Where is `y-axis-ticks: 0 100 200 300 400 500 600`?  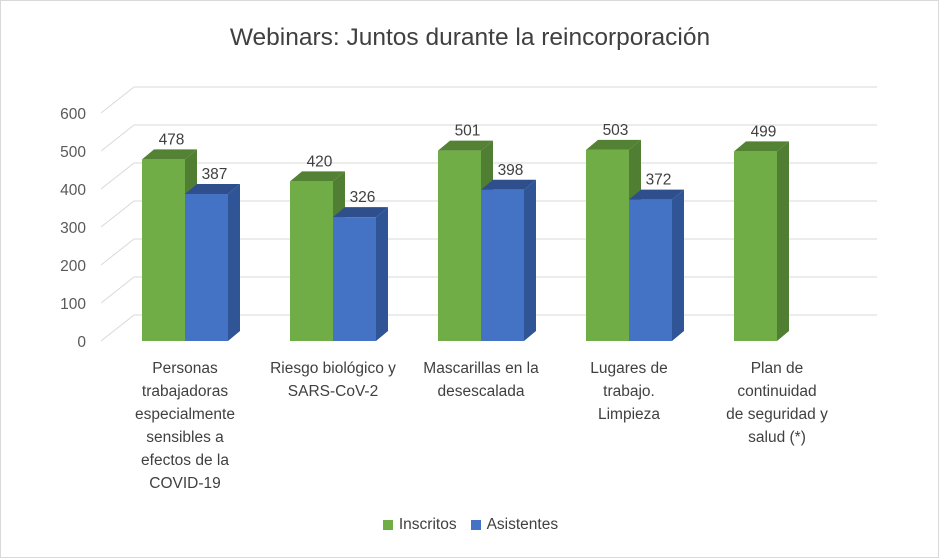 y-axis-ticks: 0 100 200 300 400 500 600 is located at coordinates (73, 228).